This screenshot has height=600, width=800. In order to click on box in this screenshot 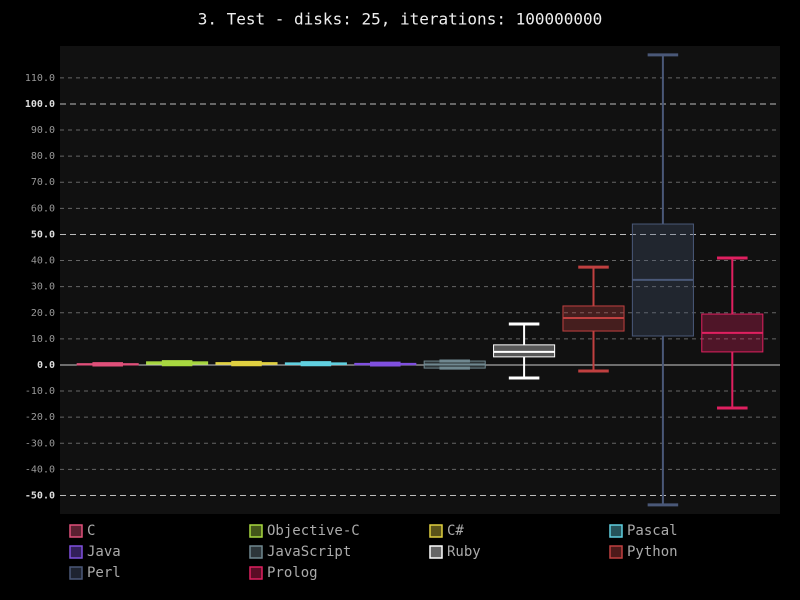, I will do `click(524, 351)`.